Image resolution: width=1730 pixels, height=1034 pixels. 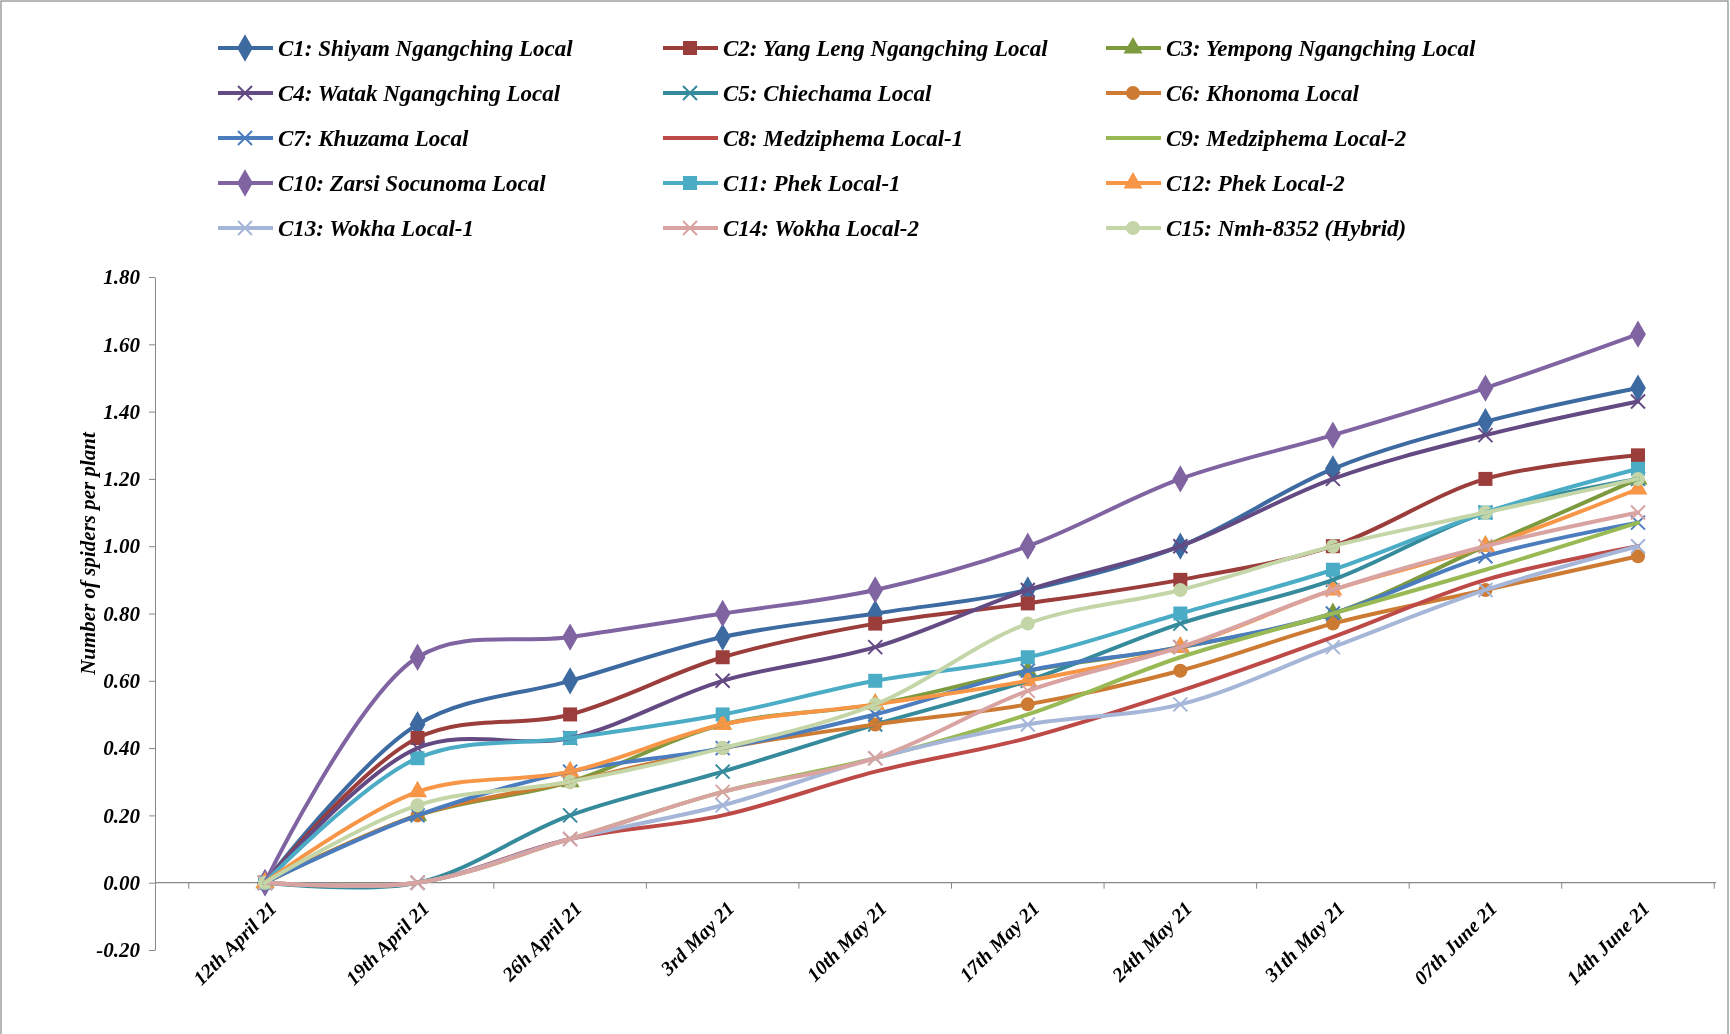 I want to click on legend-label: C7: Khuzama Local, so click(x=374, y=139).